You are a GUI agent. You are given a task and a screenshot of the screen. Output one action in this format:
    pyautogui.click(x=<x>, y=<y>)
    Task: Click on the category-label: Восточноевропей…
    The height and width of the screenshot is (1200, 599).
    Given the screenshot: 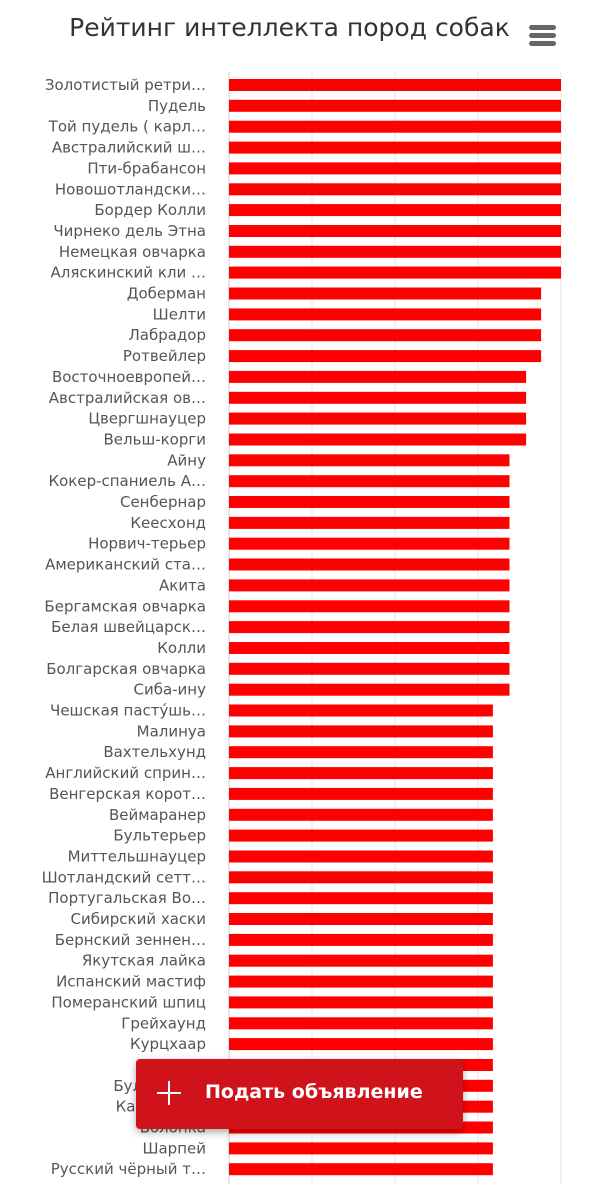 What is the action you would take?
    pyautogui.click(x=129, y=377)
    